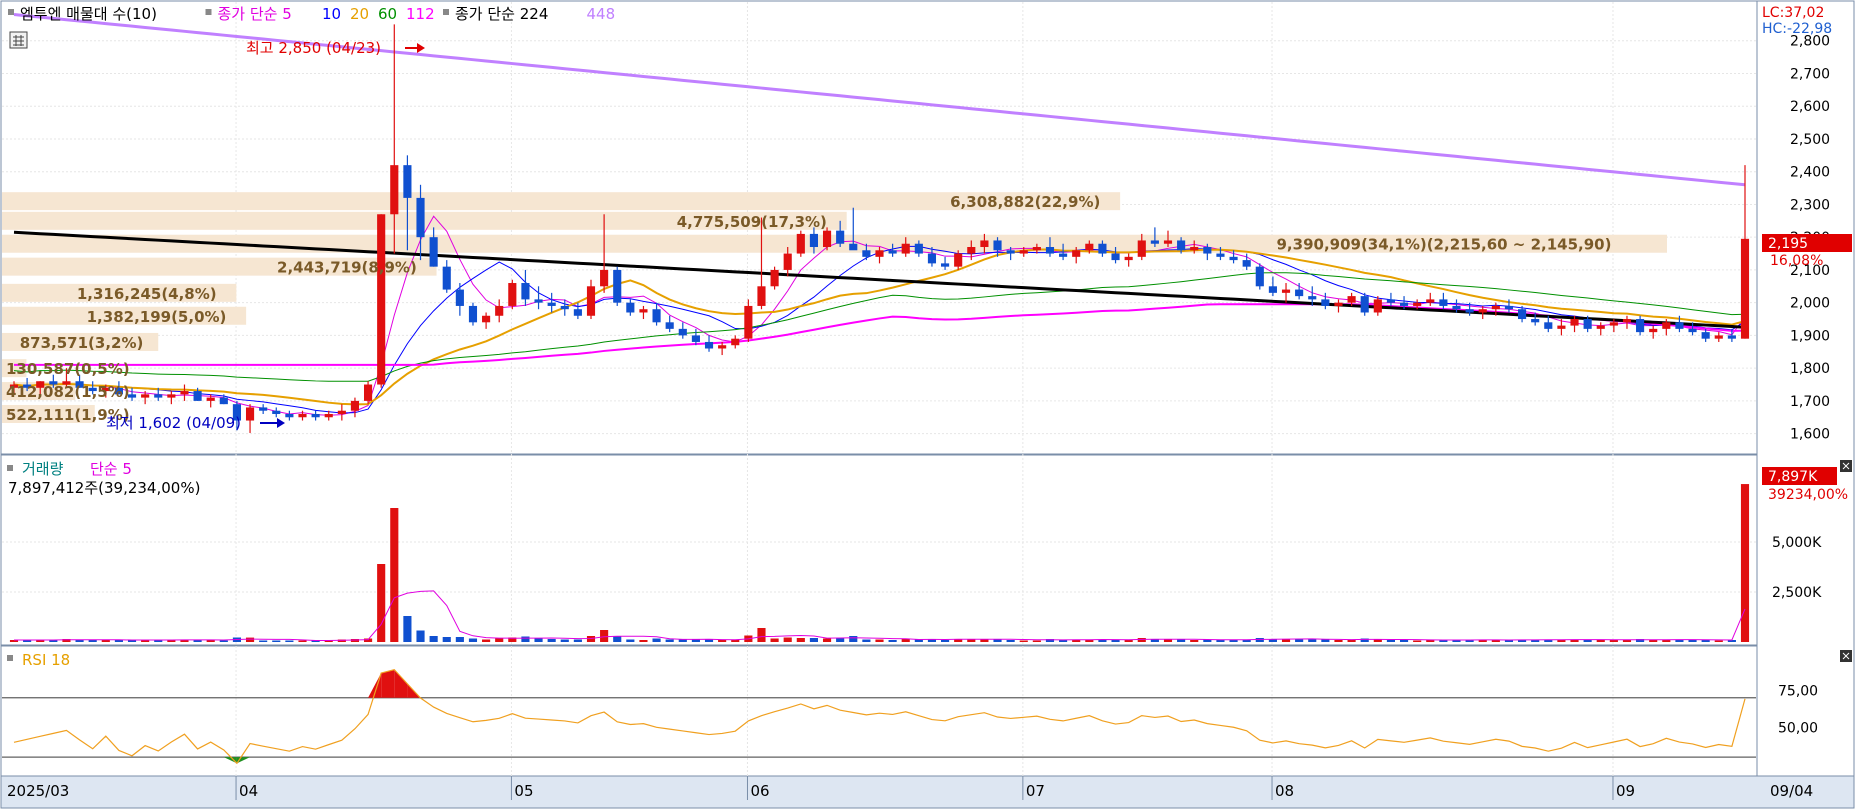 The width and height of the screenshot is (1855, 809). Describe the element at coordinates (18, 40) in the screenshot. I see `grid-toggle-icon` at that location.